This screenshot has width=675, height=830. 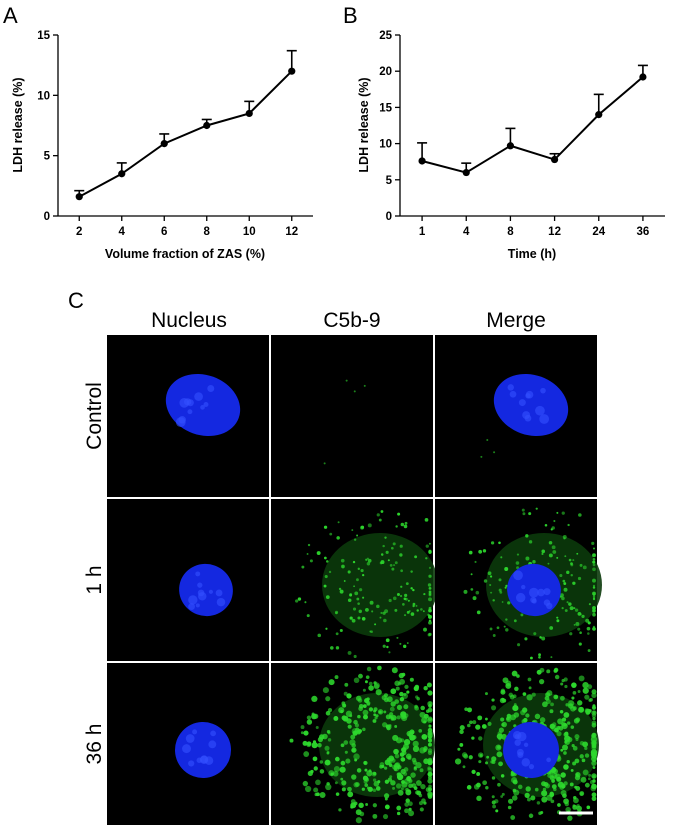 What do you see at coordinates (532, 254) in the screenshot?
I see `chart-b-x-title: Time (h)` at bounding box center [532, 254].